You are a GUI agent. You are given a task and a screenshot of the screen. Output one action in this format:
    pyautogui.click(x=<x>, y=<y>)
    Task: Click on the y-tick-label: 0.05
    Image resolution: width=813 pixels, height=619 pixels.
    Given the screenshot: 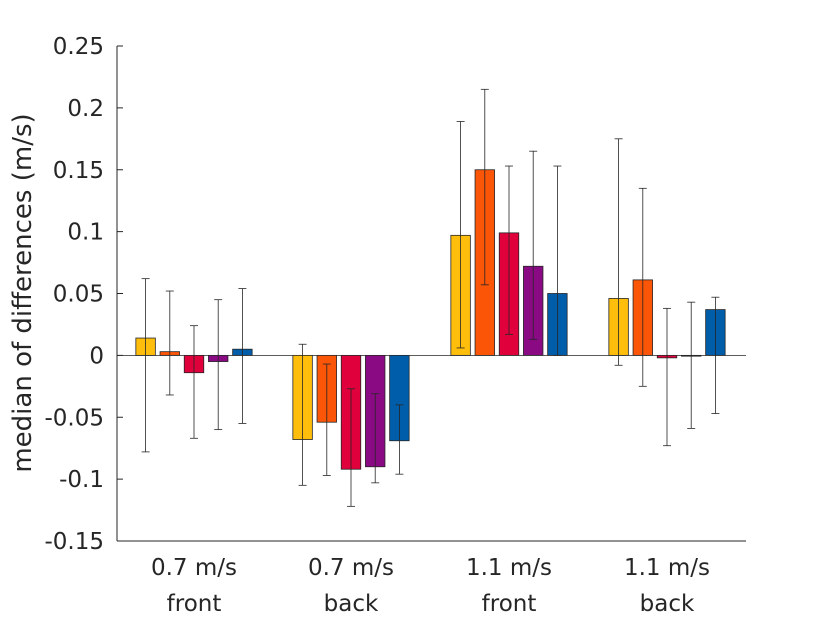 What is the action you would take?
    pyautogui.click(x=78, y=295)
    